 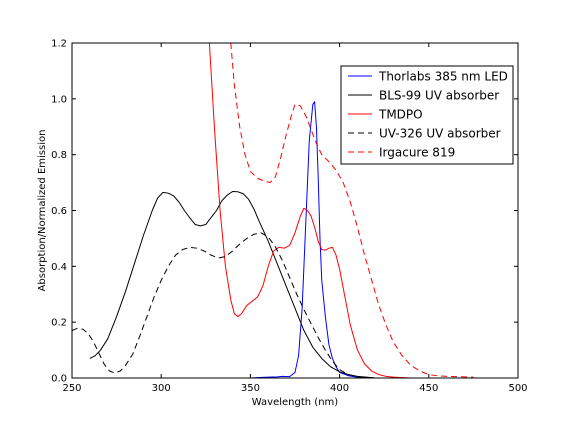 What do you see at coordinates (42, 211) in the screenshot?
I see `y-axis-label: Absorption/Normalized Emission` at bounding box center [42, 211].